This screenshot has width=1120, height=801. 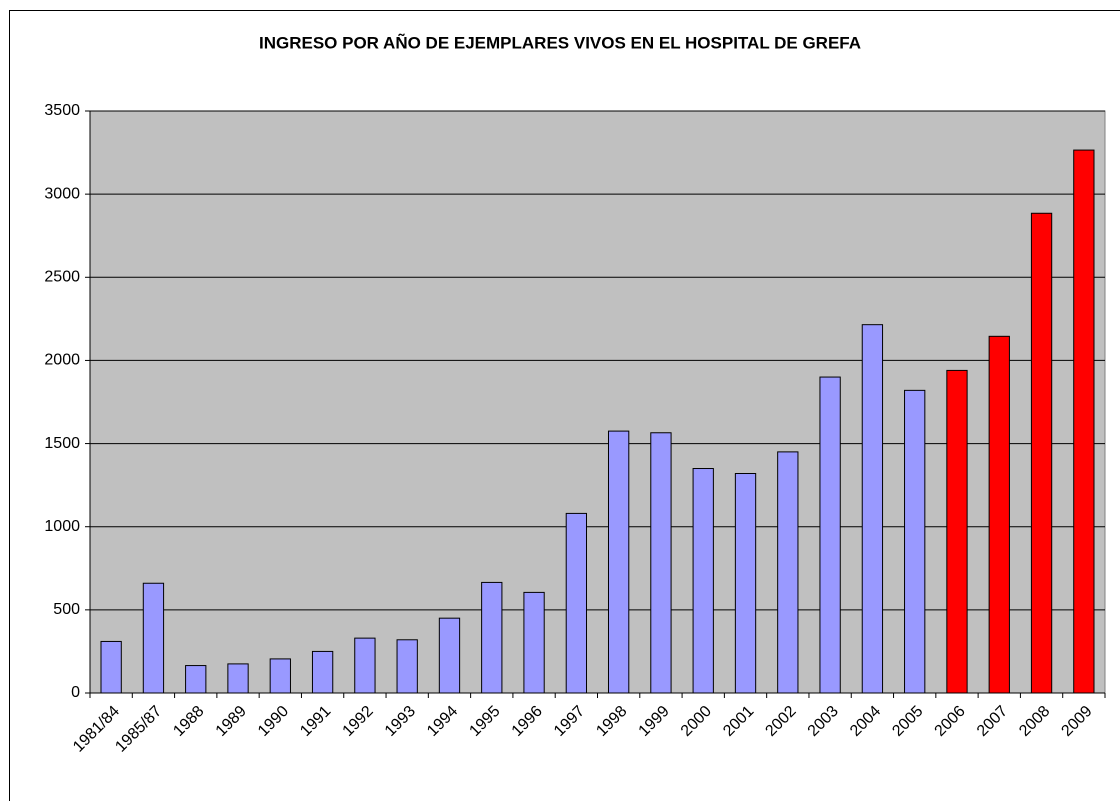 What do you see at coordinates (66, 609) in the screenshot?
I see `y-tick-label: 500` at bounding box center [66, 609].